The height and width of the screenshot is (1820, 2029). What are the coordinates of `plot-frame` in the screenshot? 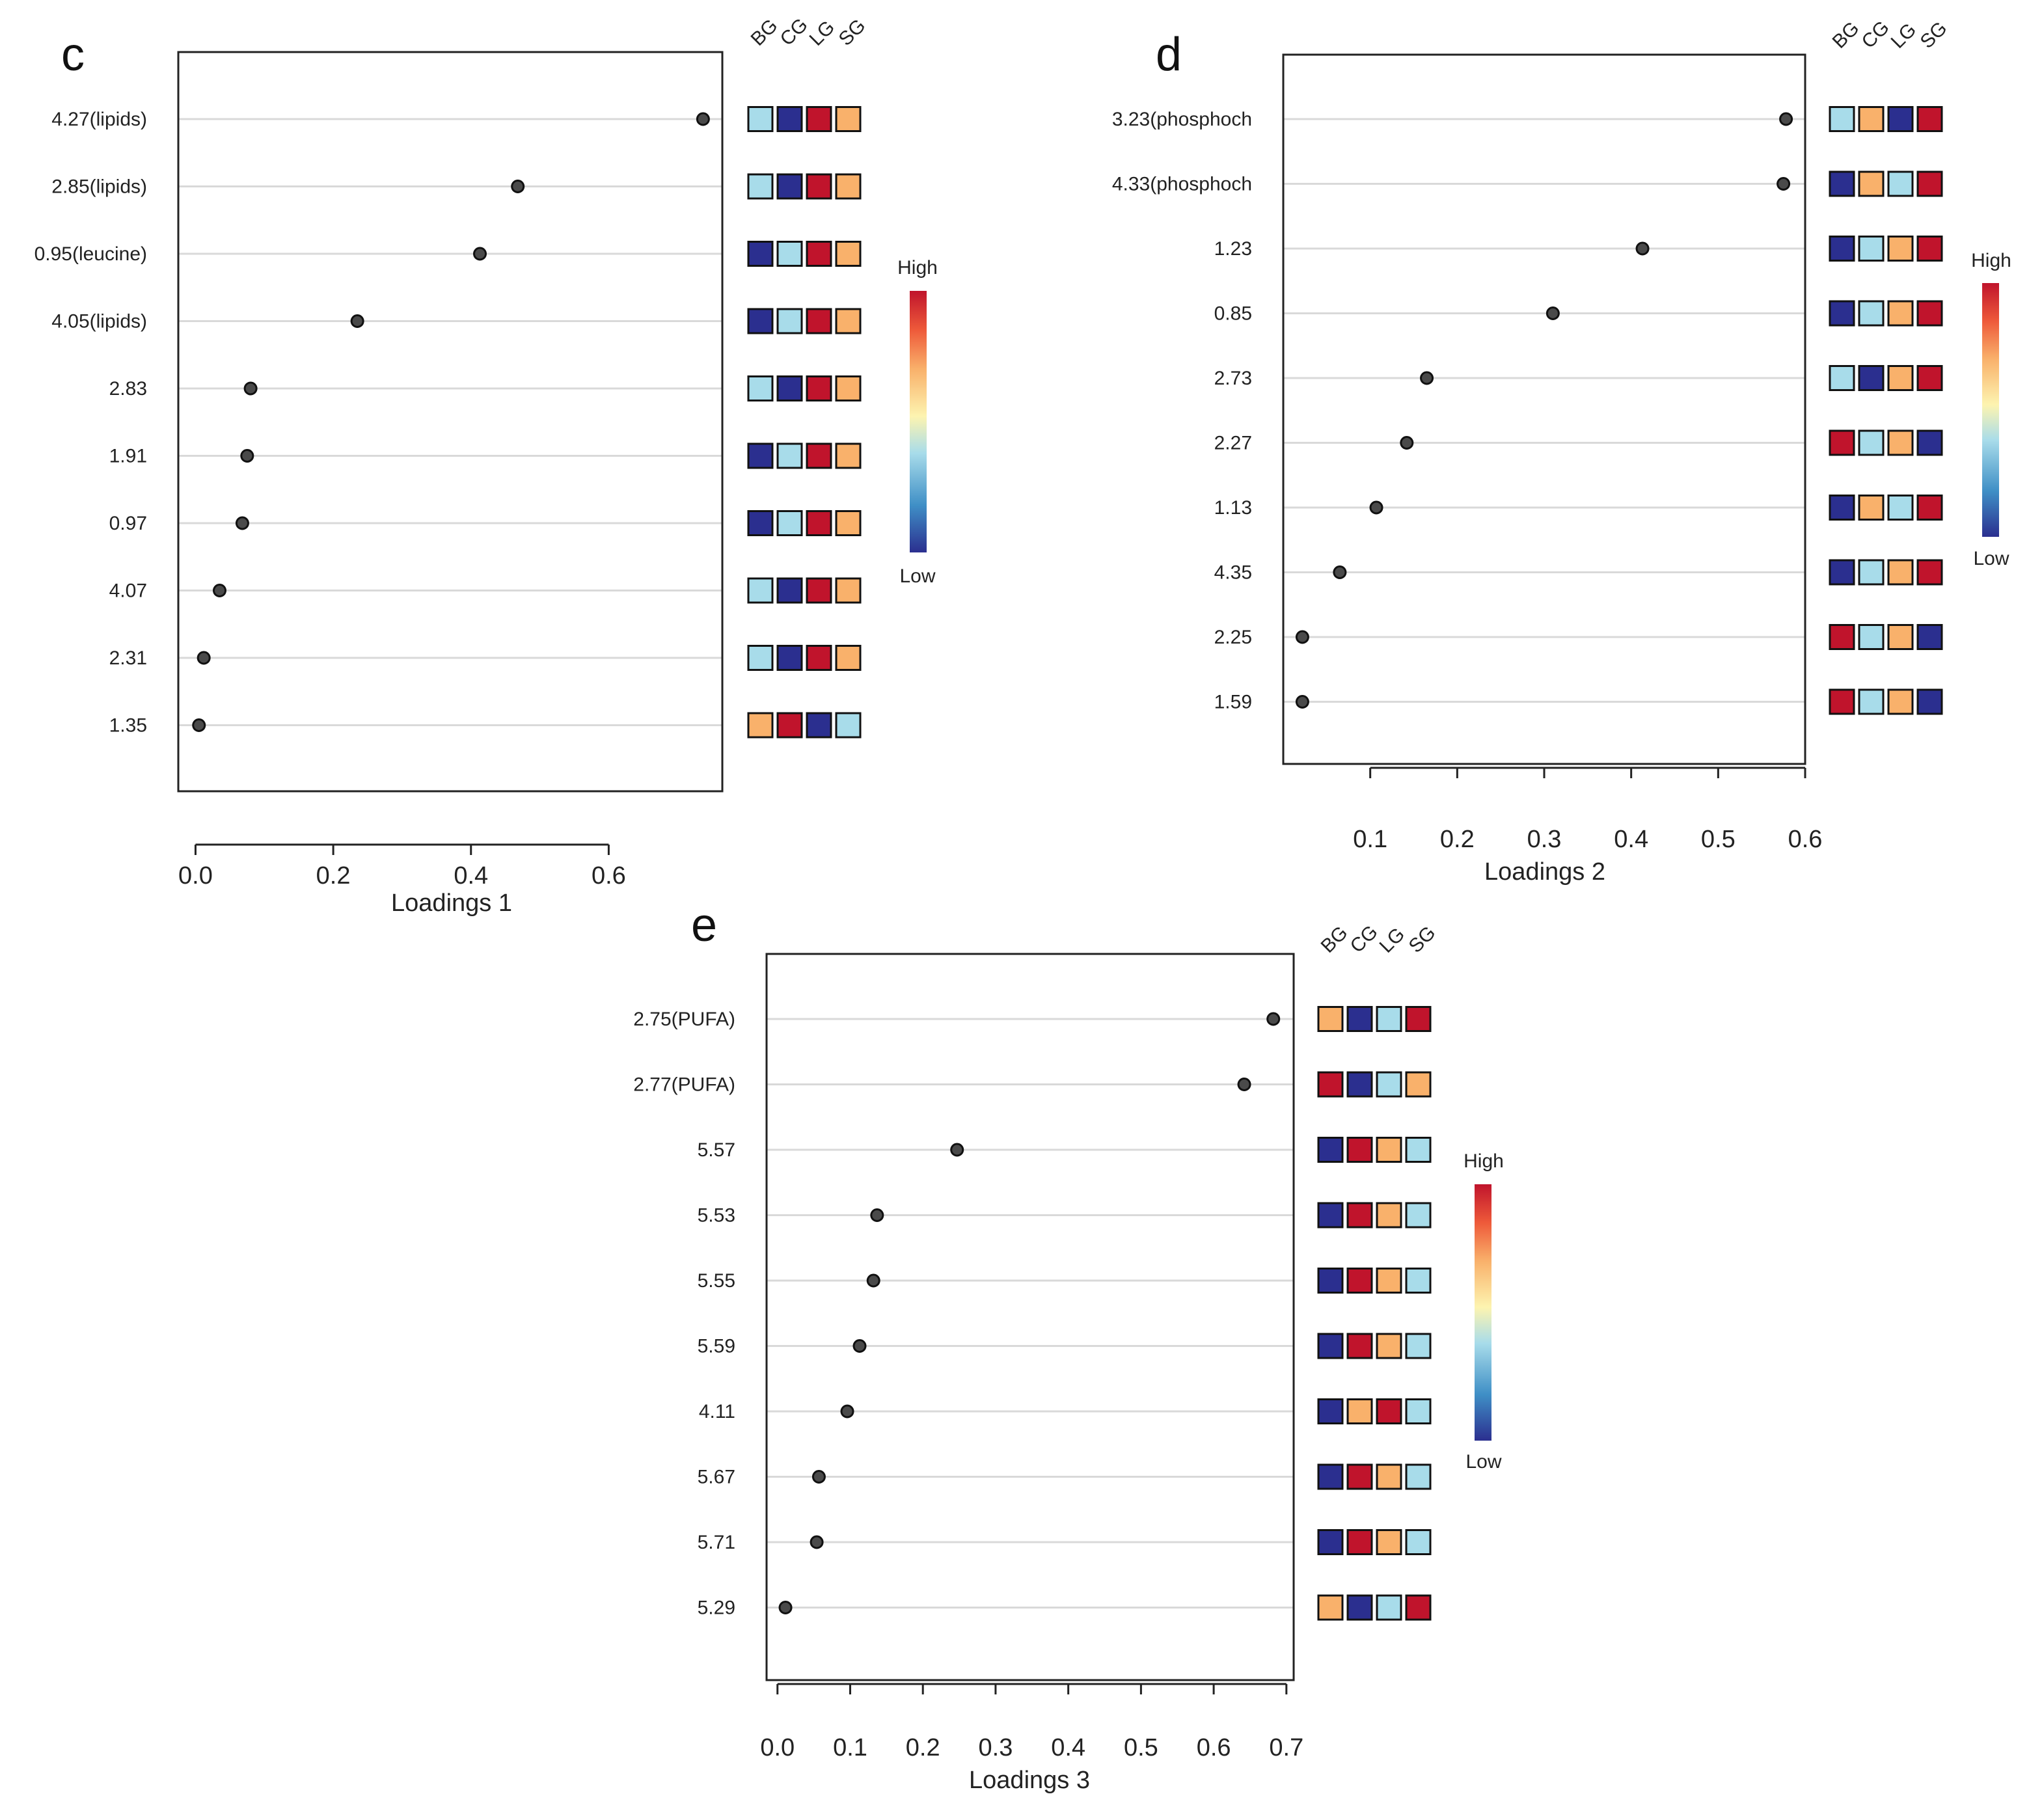 It's located at (450, 422).